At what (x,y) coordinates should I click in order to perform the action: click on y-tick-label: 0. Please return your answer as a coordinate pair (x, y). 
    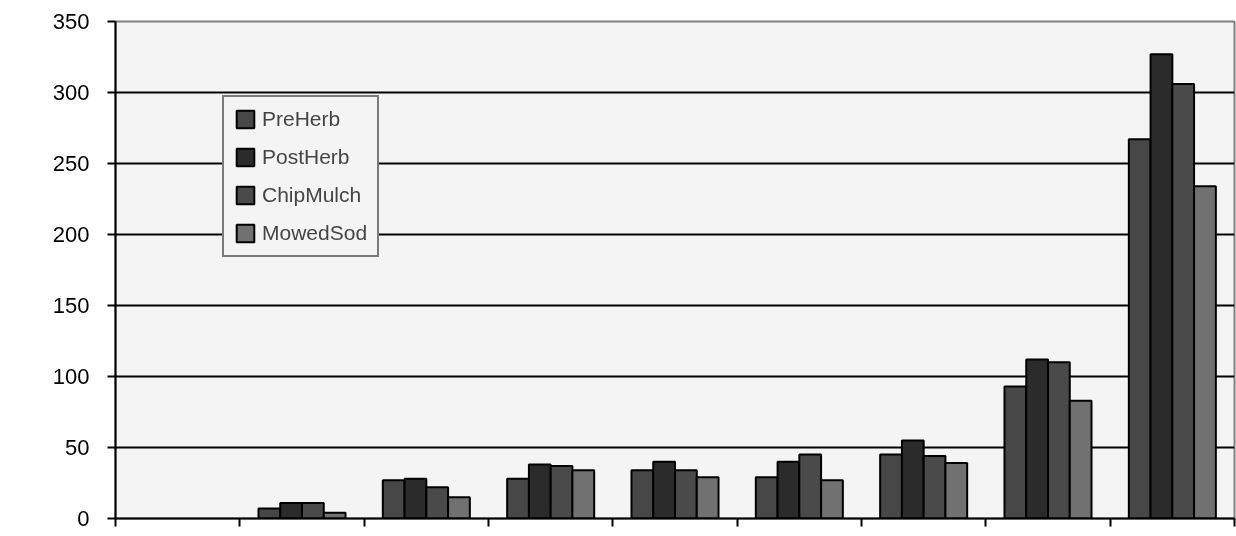
    Looking at the image, I should click on (83, 518).